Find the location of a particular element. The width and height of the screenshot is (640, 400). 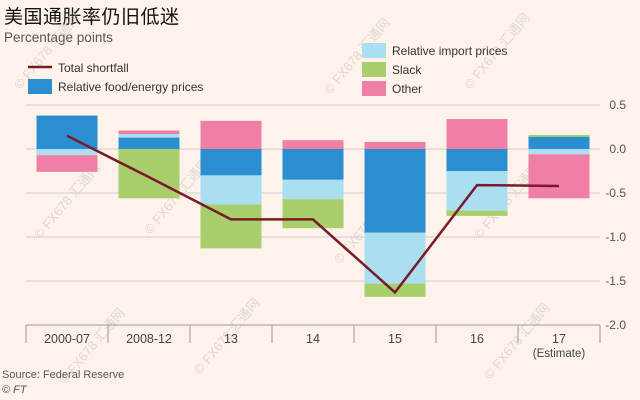

y-tick-label: 0.5 is located at coordinates (617, 105).